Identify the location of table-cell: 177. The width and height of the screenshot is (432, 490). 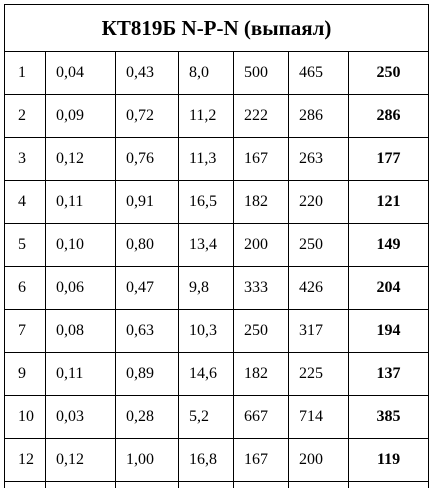
(388, 159).